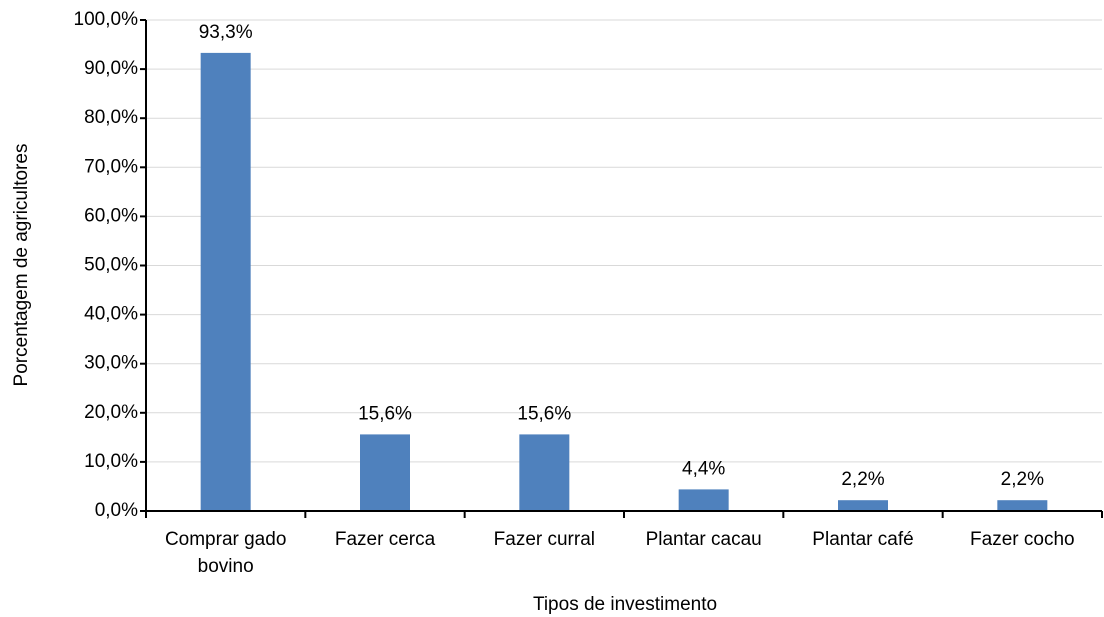 The height and width of the screenshot is (617, 1104). I want to click on y-tick-label: 100,0%, so click(106, 19).